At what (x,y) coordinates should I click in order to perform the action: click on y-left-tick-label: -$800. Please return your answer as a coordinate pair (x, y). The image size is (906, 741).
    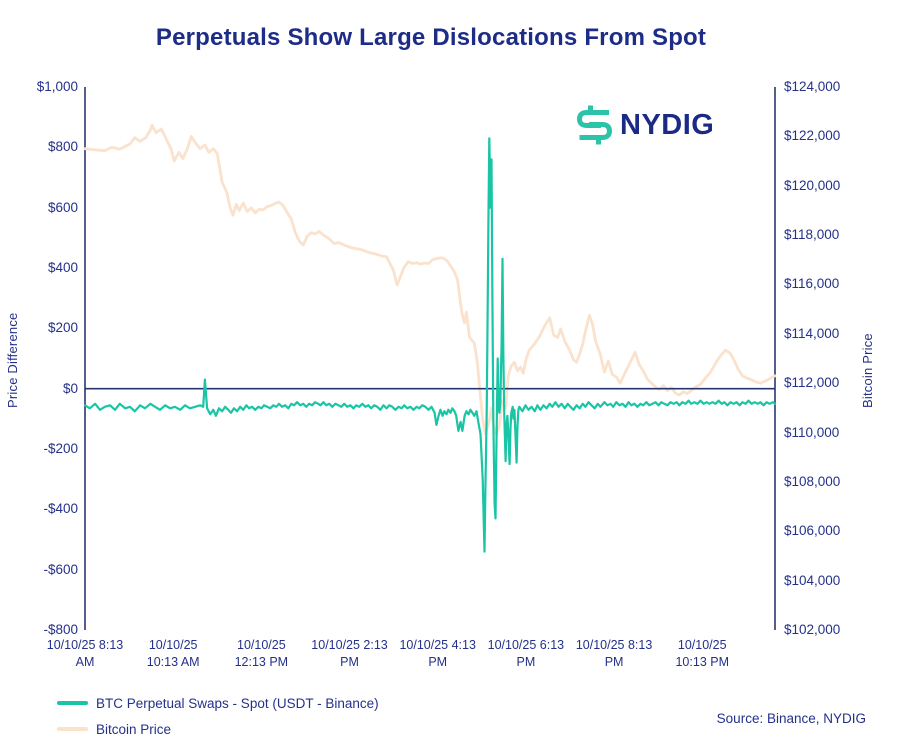
    Looking at the image, I should click on (60, 629).